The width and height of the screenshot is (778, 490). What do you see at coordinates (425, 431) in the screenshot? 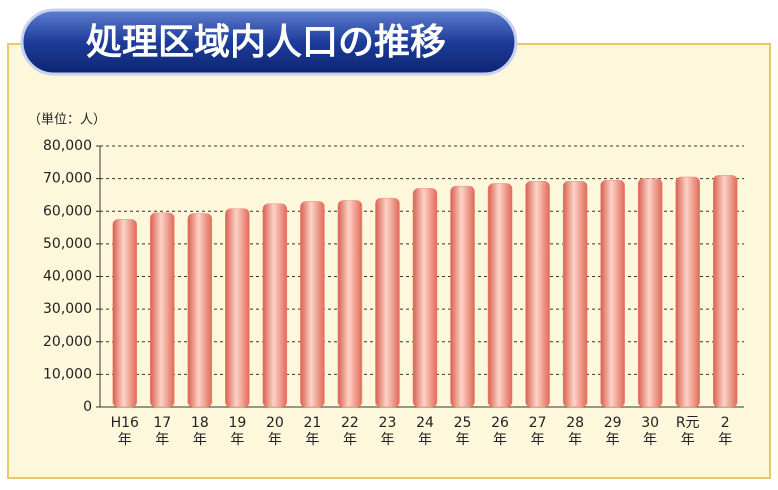
I see `x-tick-label: 24 年` at bounding box center [425, 431].